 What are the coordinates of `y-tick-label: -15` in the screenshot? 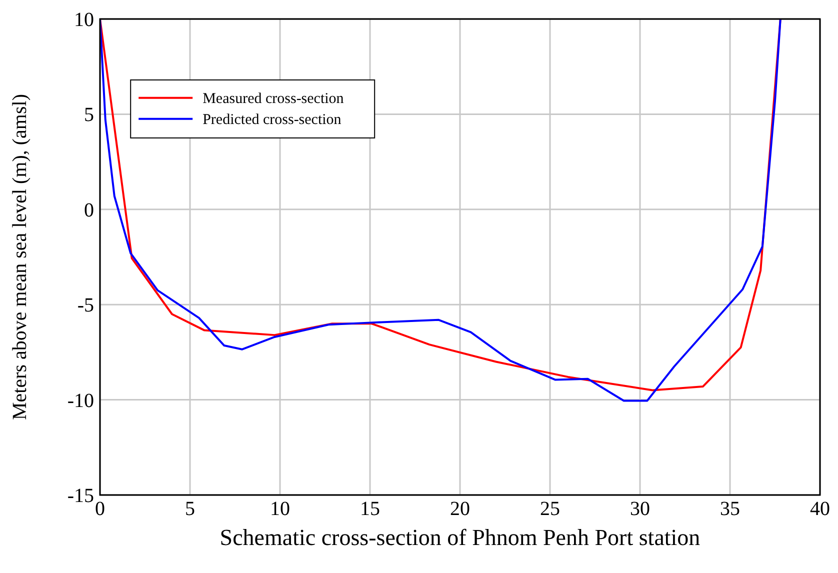 It's located at (80, 496).